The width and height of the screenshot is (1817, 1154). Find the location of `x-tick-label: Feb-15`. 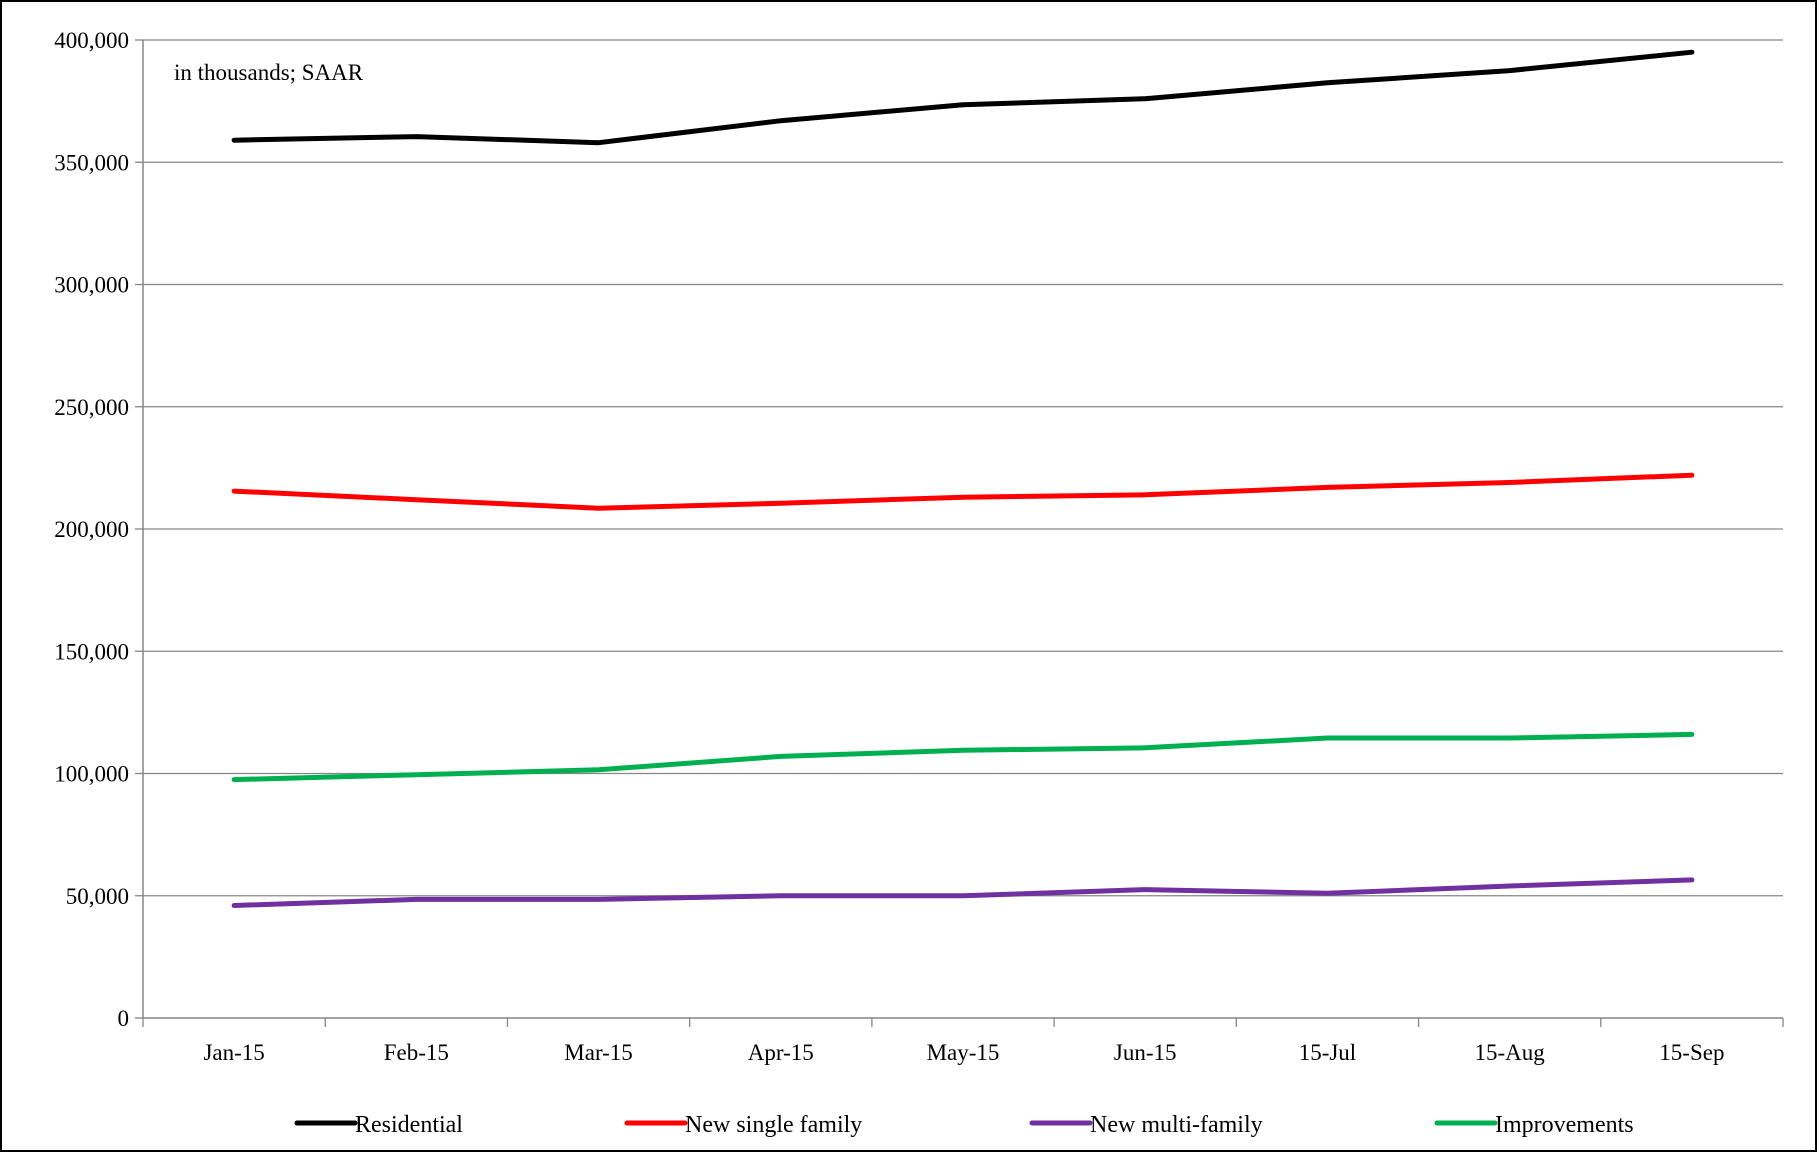

x-tick-label: Feb-15 is located at coordinates (416, 1052).